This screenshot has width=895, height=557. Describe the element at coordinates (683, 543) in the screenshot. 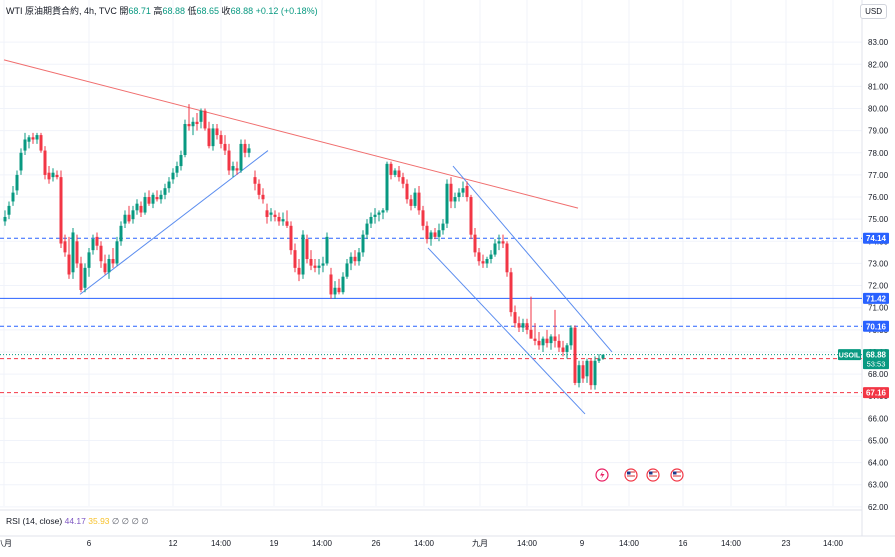

I see `time-tick-label: 16` at that location.